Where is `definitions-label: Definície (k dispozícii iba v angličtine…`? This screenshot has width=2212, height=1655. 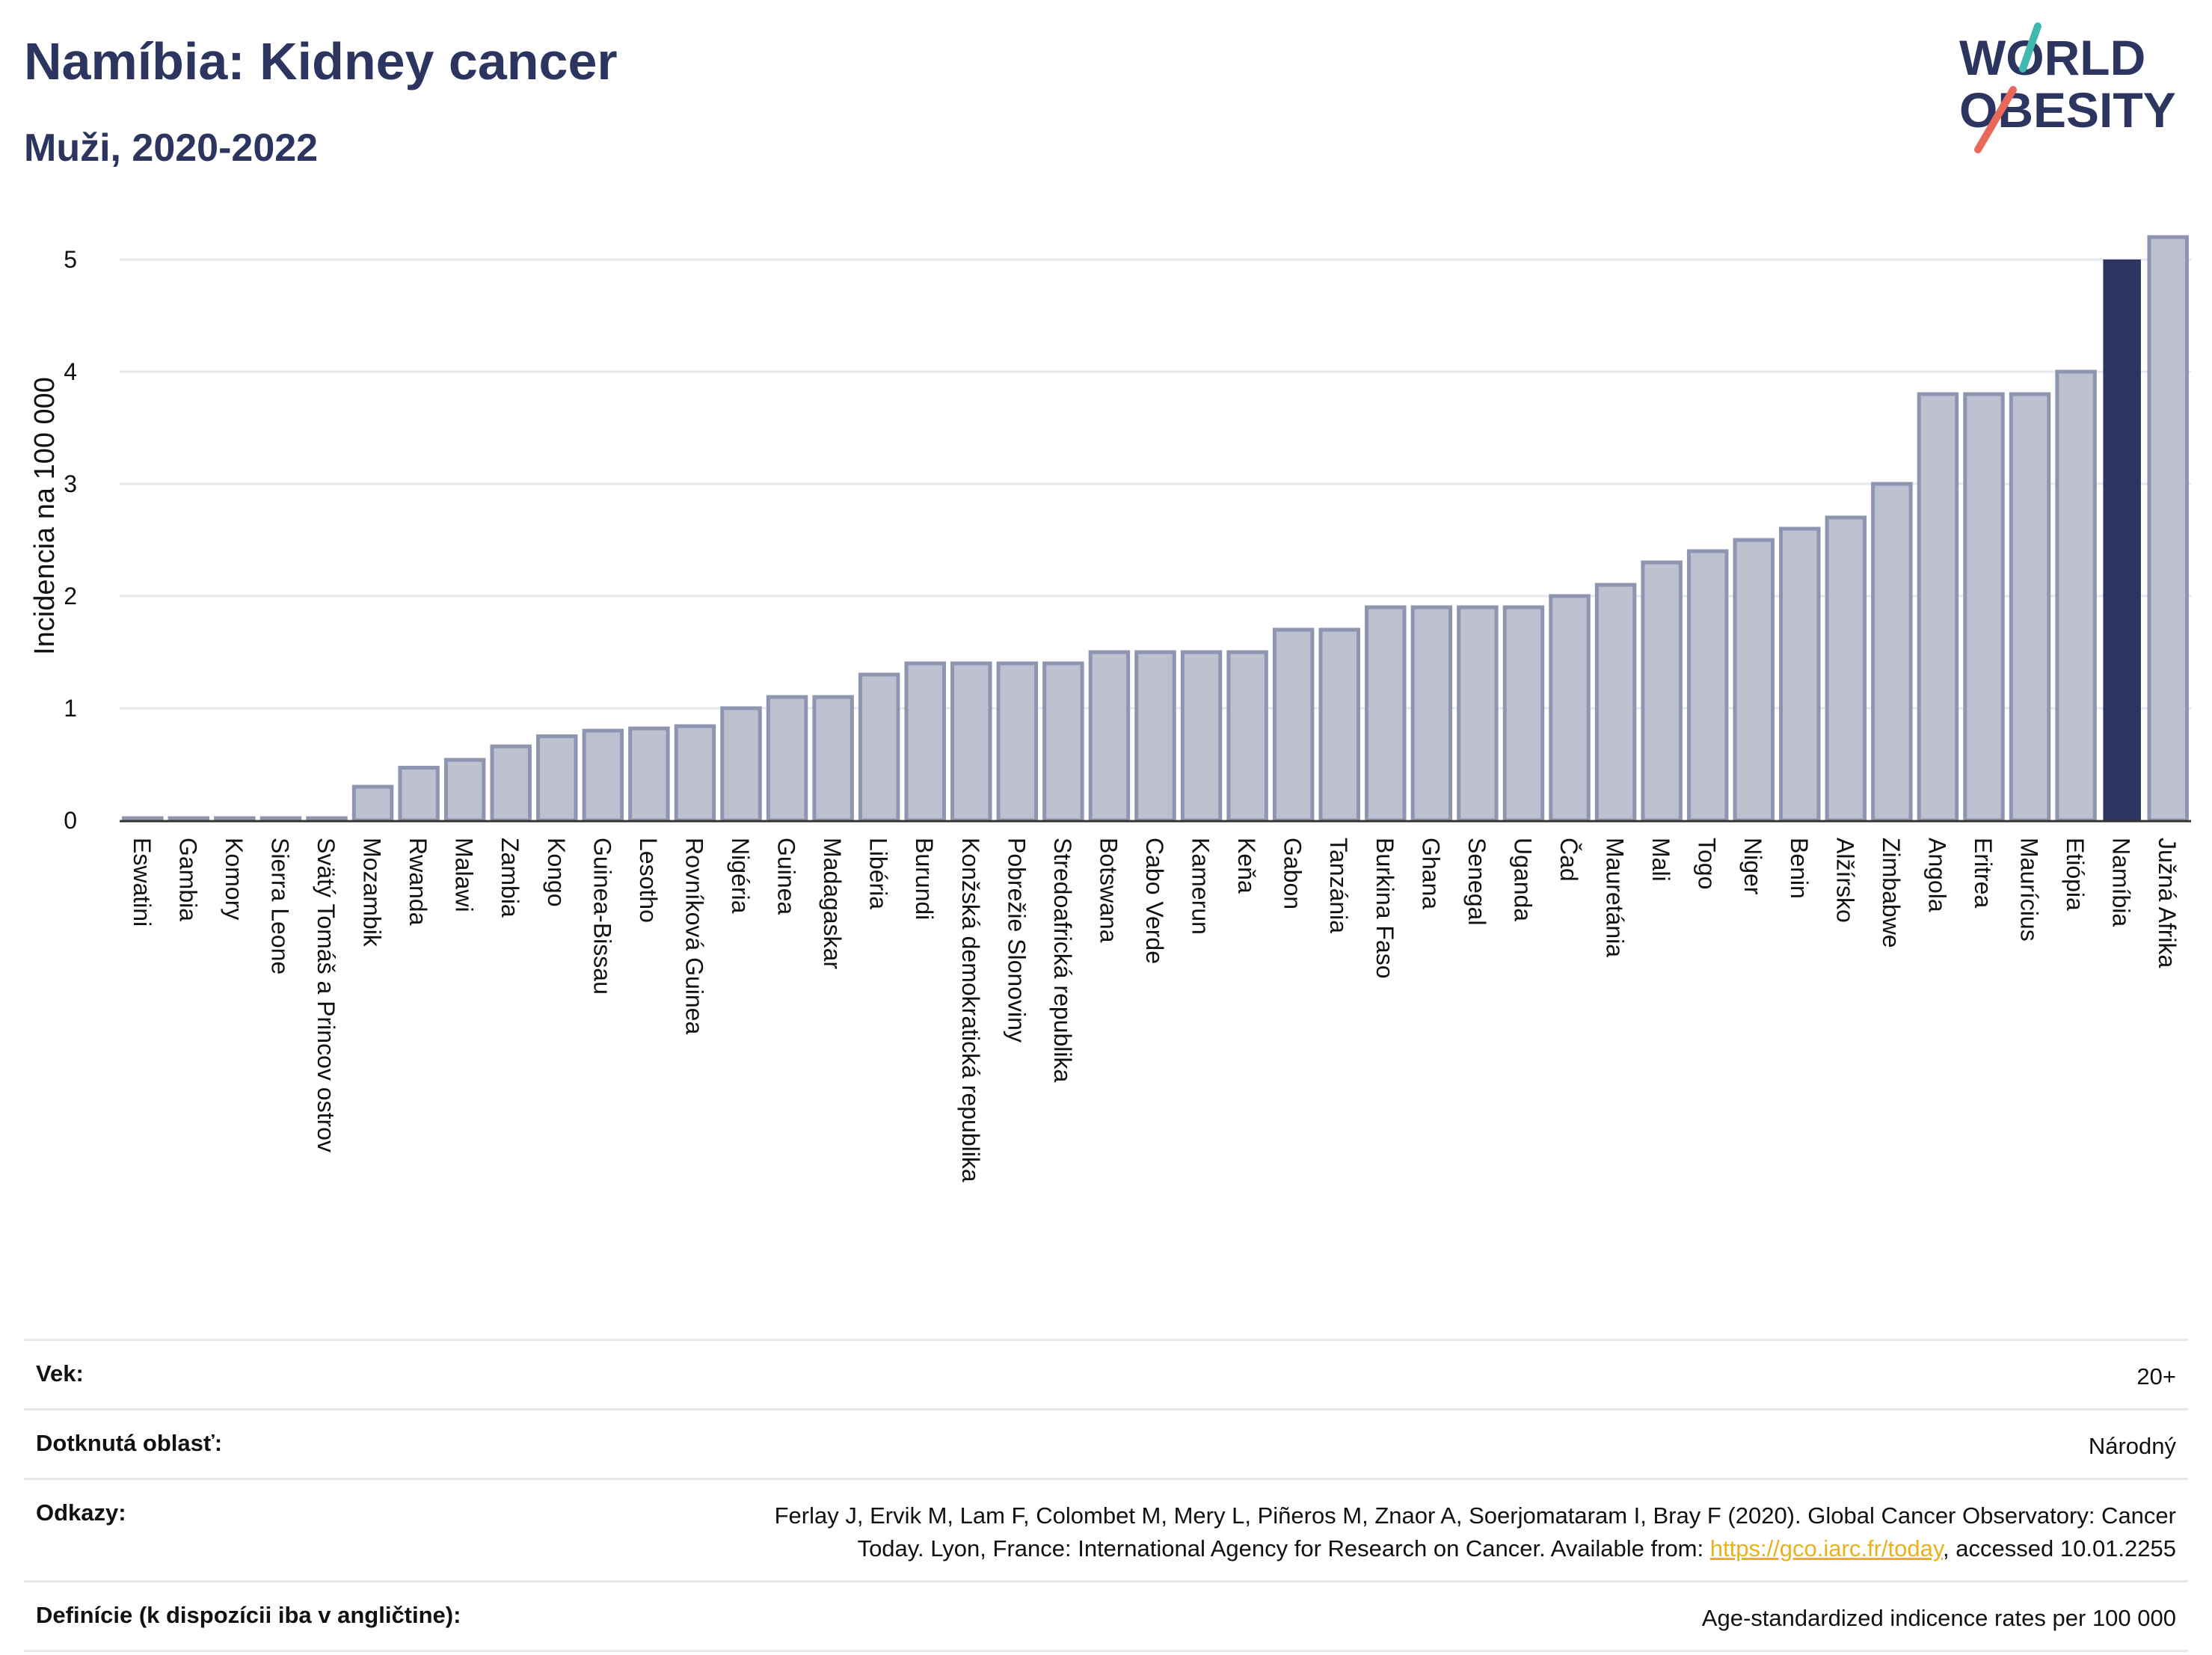 definitions-label: Definície (k dispozícii iba v angličtine… is located at coordinates (248, 1615).